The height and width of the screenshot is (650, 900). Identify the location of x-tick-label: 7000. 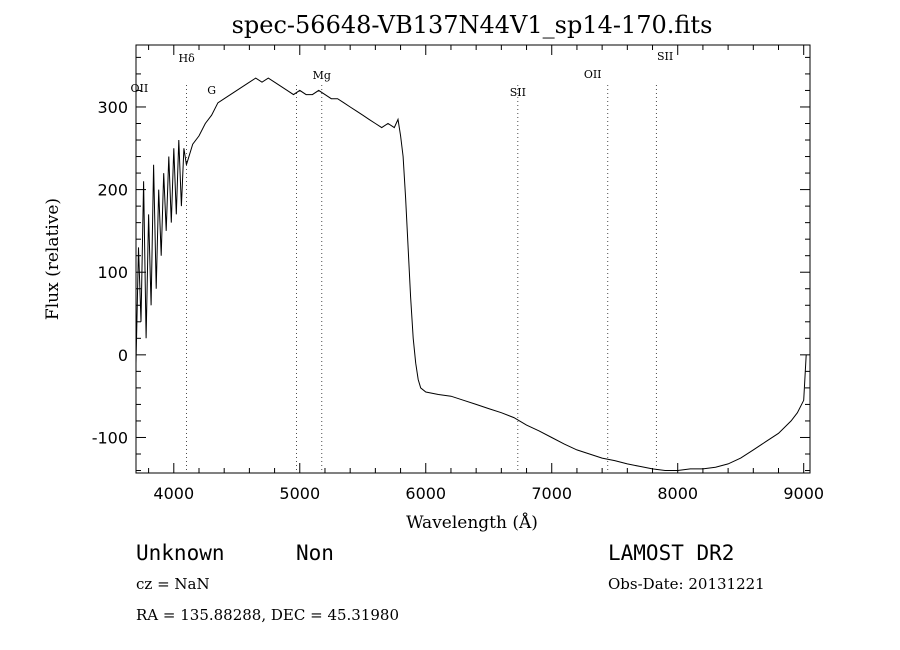
(551, 493).